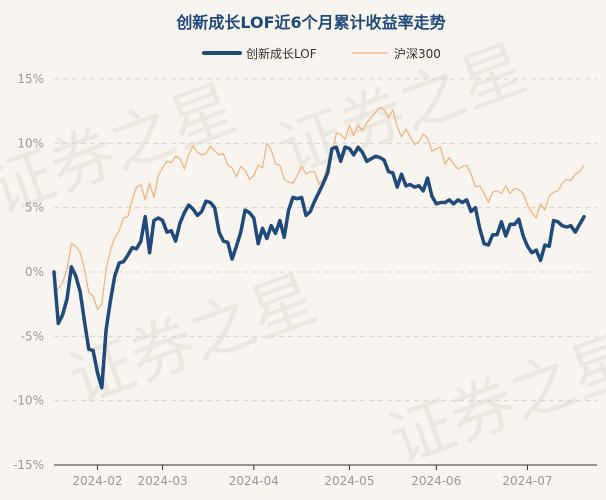 This screenshot has height=500, width=606. Describe the element at coordinates (321, 53) in the screenshot. I see `legend: 创新成长LOF 沪深300` at that location.